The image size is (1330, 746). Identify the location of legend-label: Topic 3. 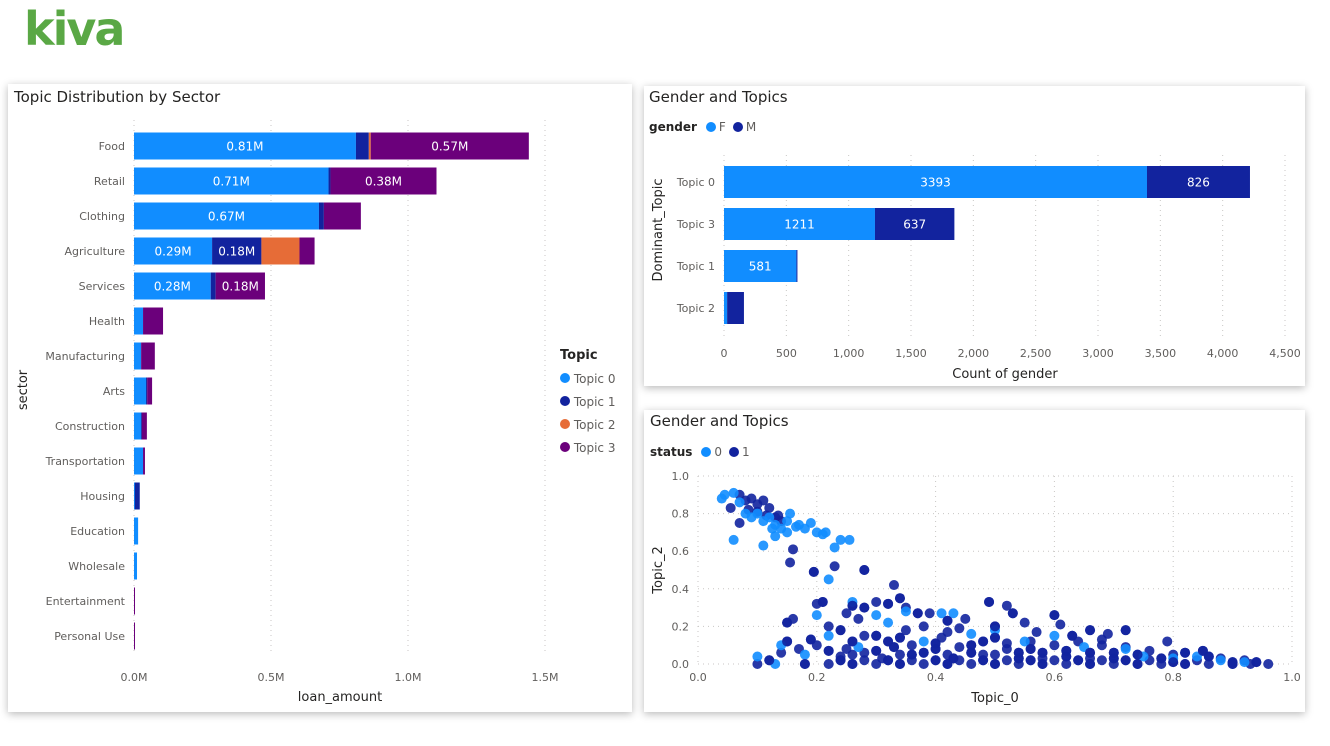
(594, 448).